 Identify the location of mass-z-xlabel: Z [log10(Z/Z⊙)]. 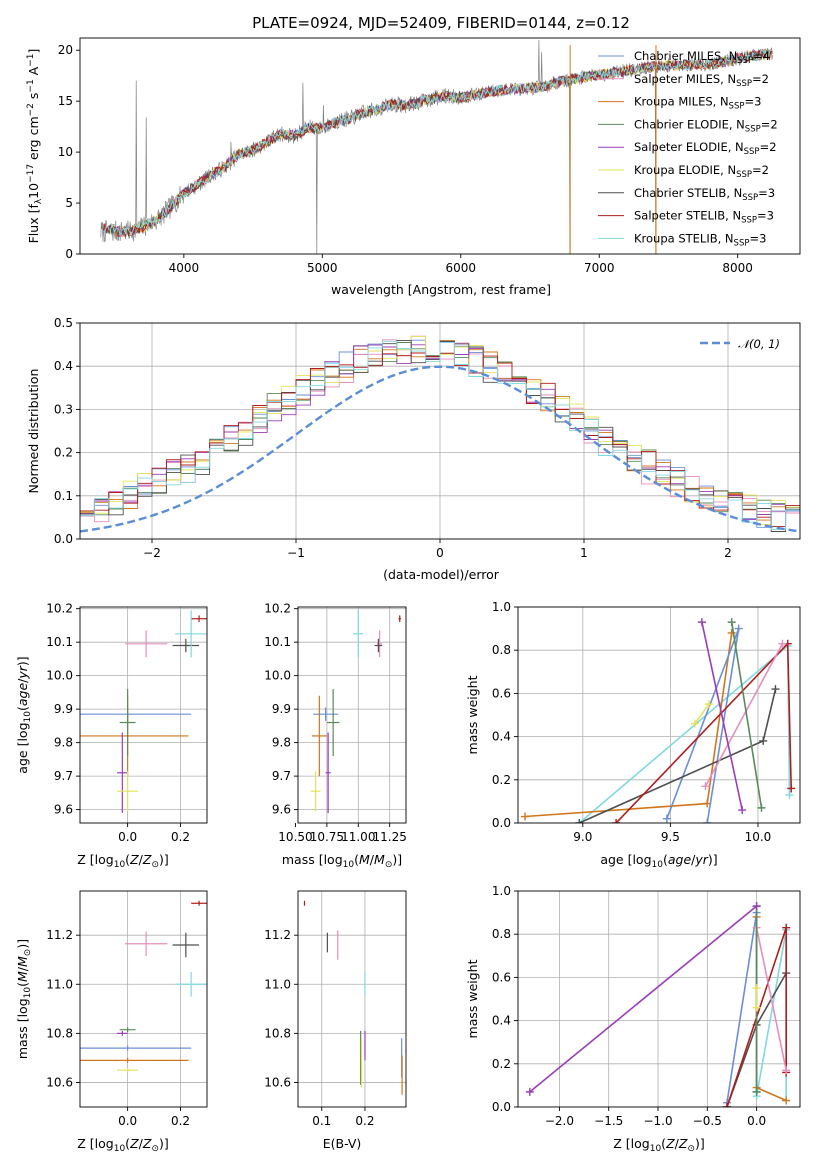
(123, 1145).